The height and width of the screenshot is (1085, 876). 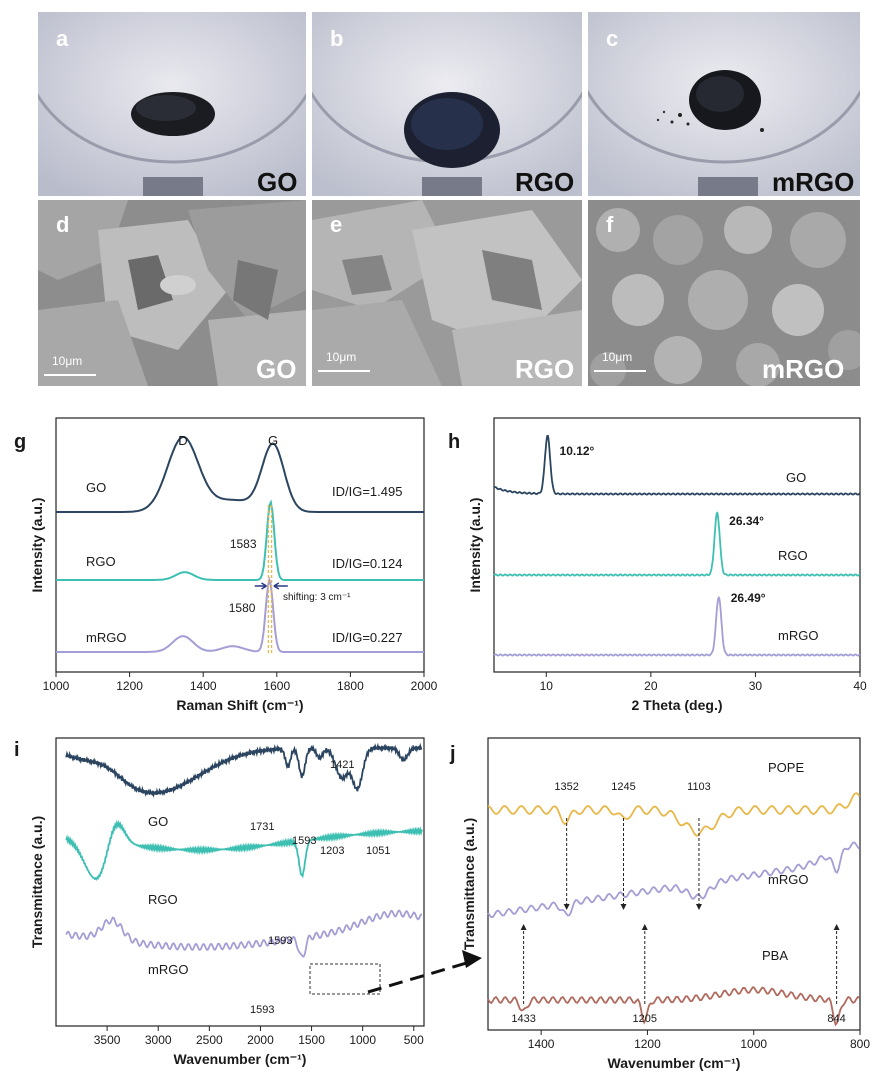 What do you see at coordinates (378, 851) in the screenshot?
I see `band-label: 1051` at bounding box center [378, 851].